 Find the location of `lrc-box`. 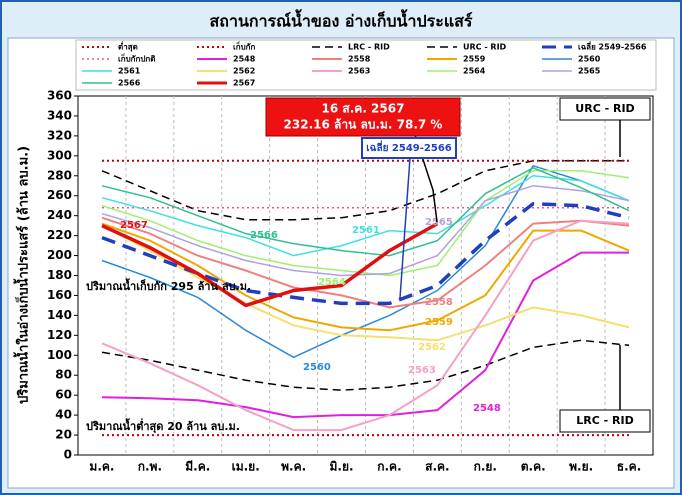

lrc-box is located at coordinates (605, 421).